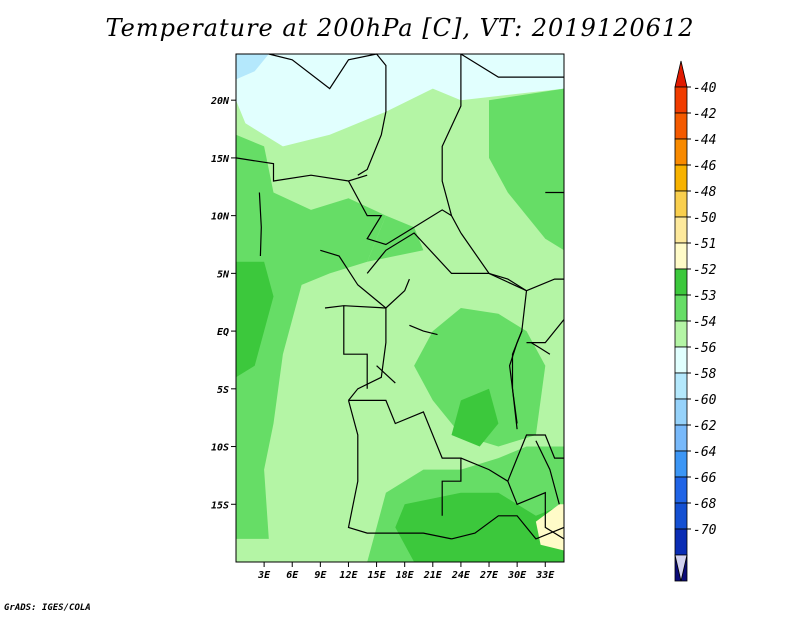 The height and width of the screenshot is (618, 800). Describe the element at coordinates (705, 478) in the screenshot. I see `colorbar-label: -66` at that location.